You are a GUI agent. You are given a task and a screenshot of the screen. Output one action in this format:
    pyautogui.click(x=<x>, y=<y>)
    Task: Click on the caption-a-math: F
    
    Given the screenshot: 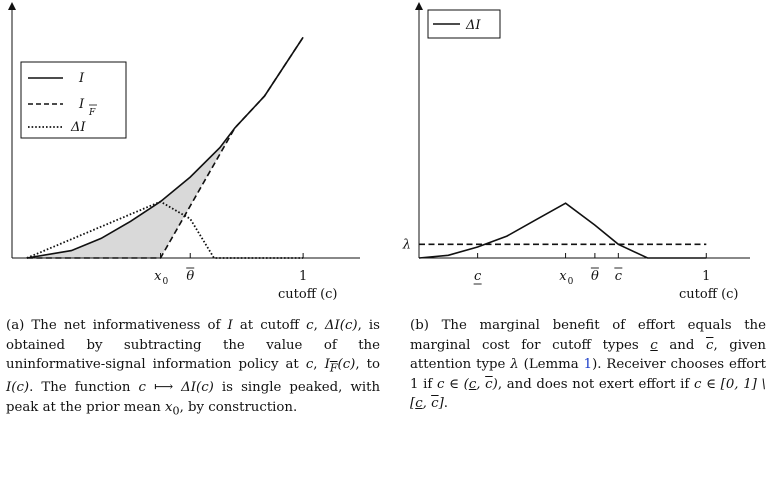 What is the action you would take?
    pyautogui.click(x=333, y=368)
    